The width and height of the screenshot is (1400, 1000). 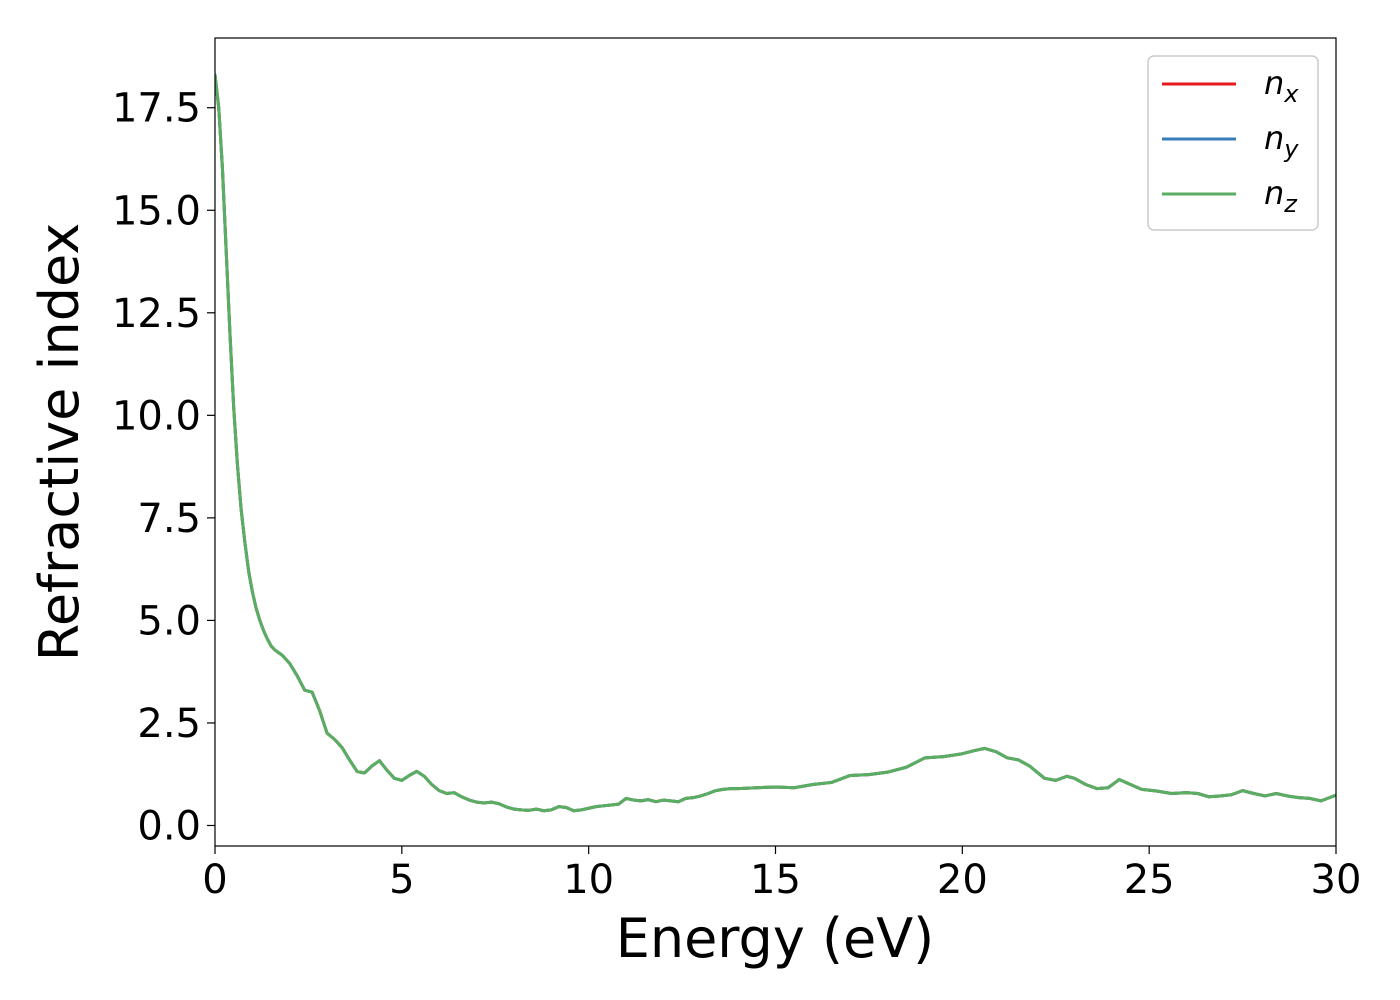 I want to click on y-axis: 0.0 2.5 5.0 7.5 10.0 12.5 15.0 17.5, so click(x=163, y=467).